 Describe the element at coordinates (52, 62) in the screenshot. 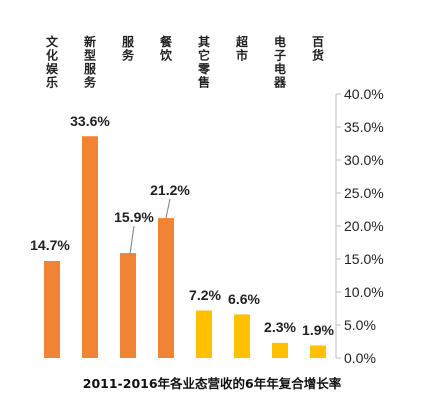

I see `category-label: 文化娱乐` at that location.